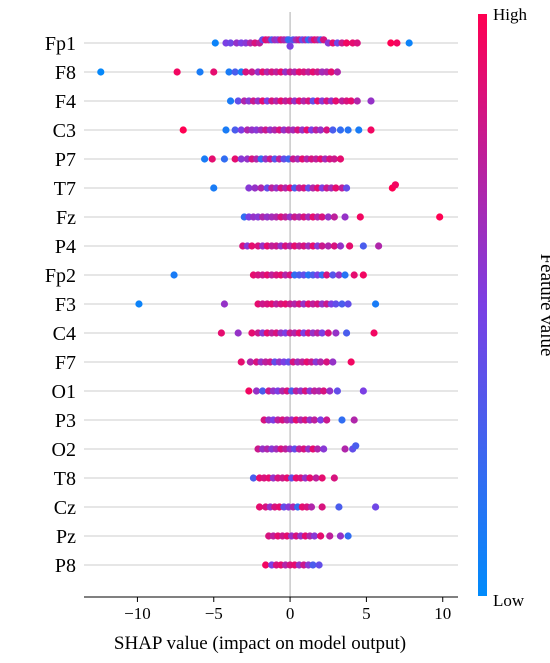  Describe the element at coordinates (442, 613) in the screenshot. I see `x-tick-label: 10` at that location.